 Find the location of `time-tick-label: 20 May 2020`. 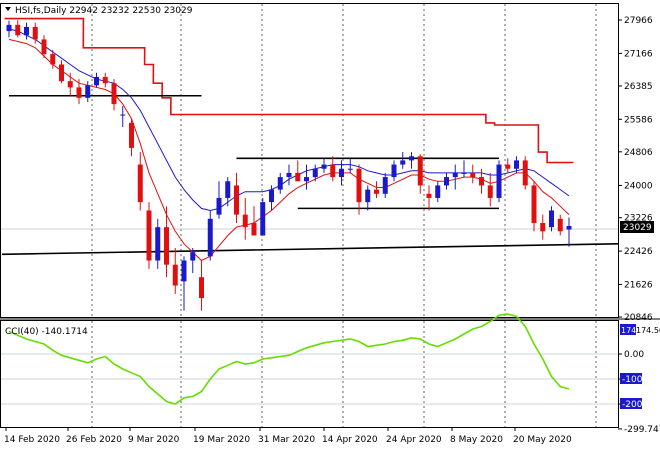

time-tick-label: 20 May 2020 is located at coordinates (542, 440).